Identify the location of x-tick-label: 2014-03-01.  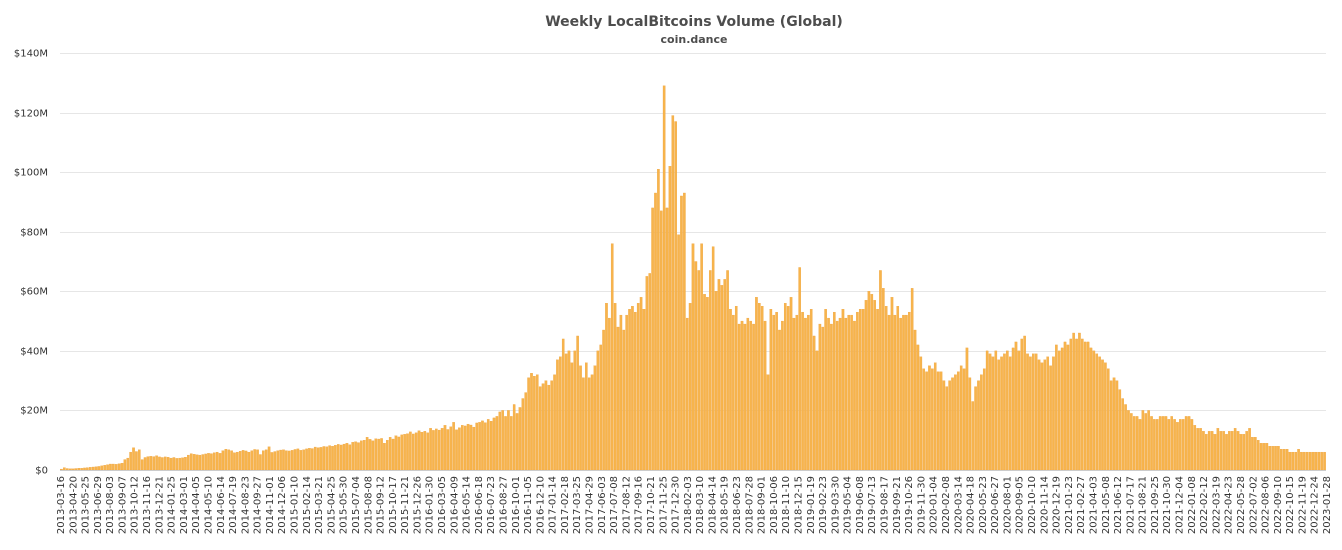
(184, 505).